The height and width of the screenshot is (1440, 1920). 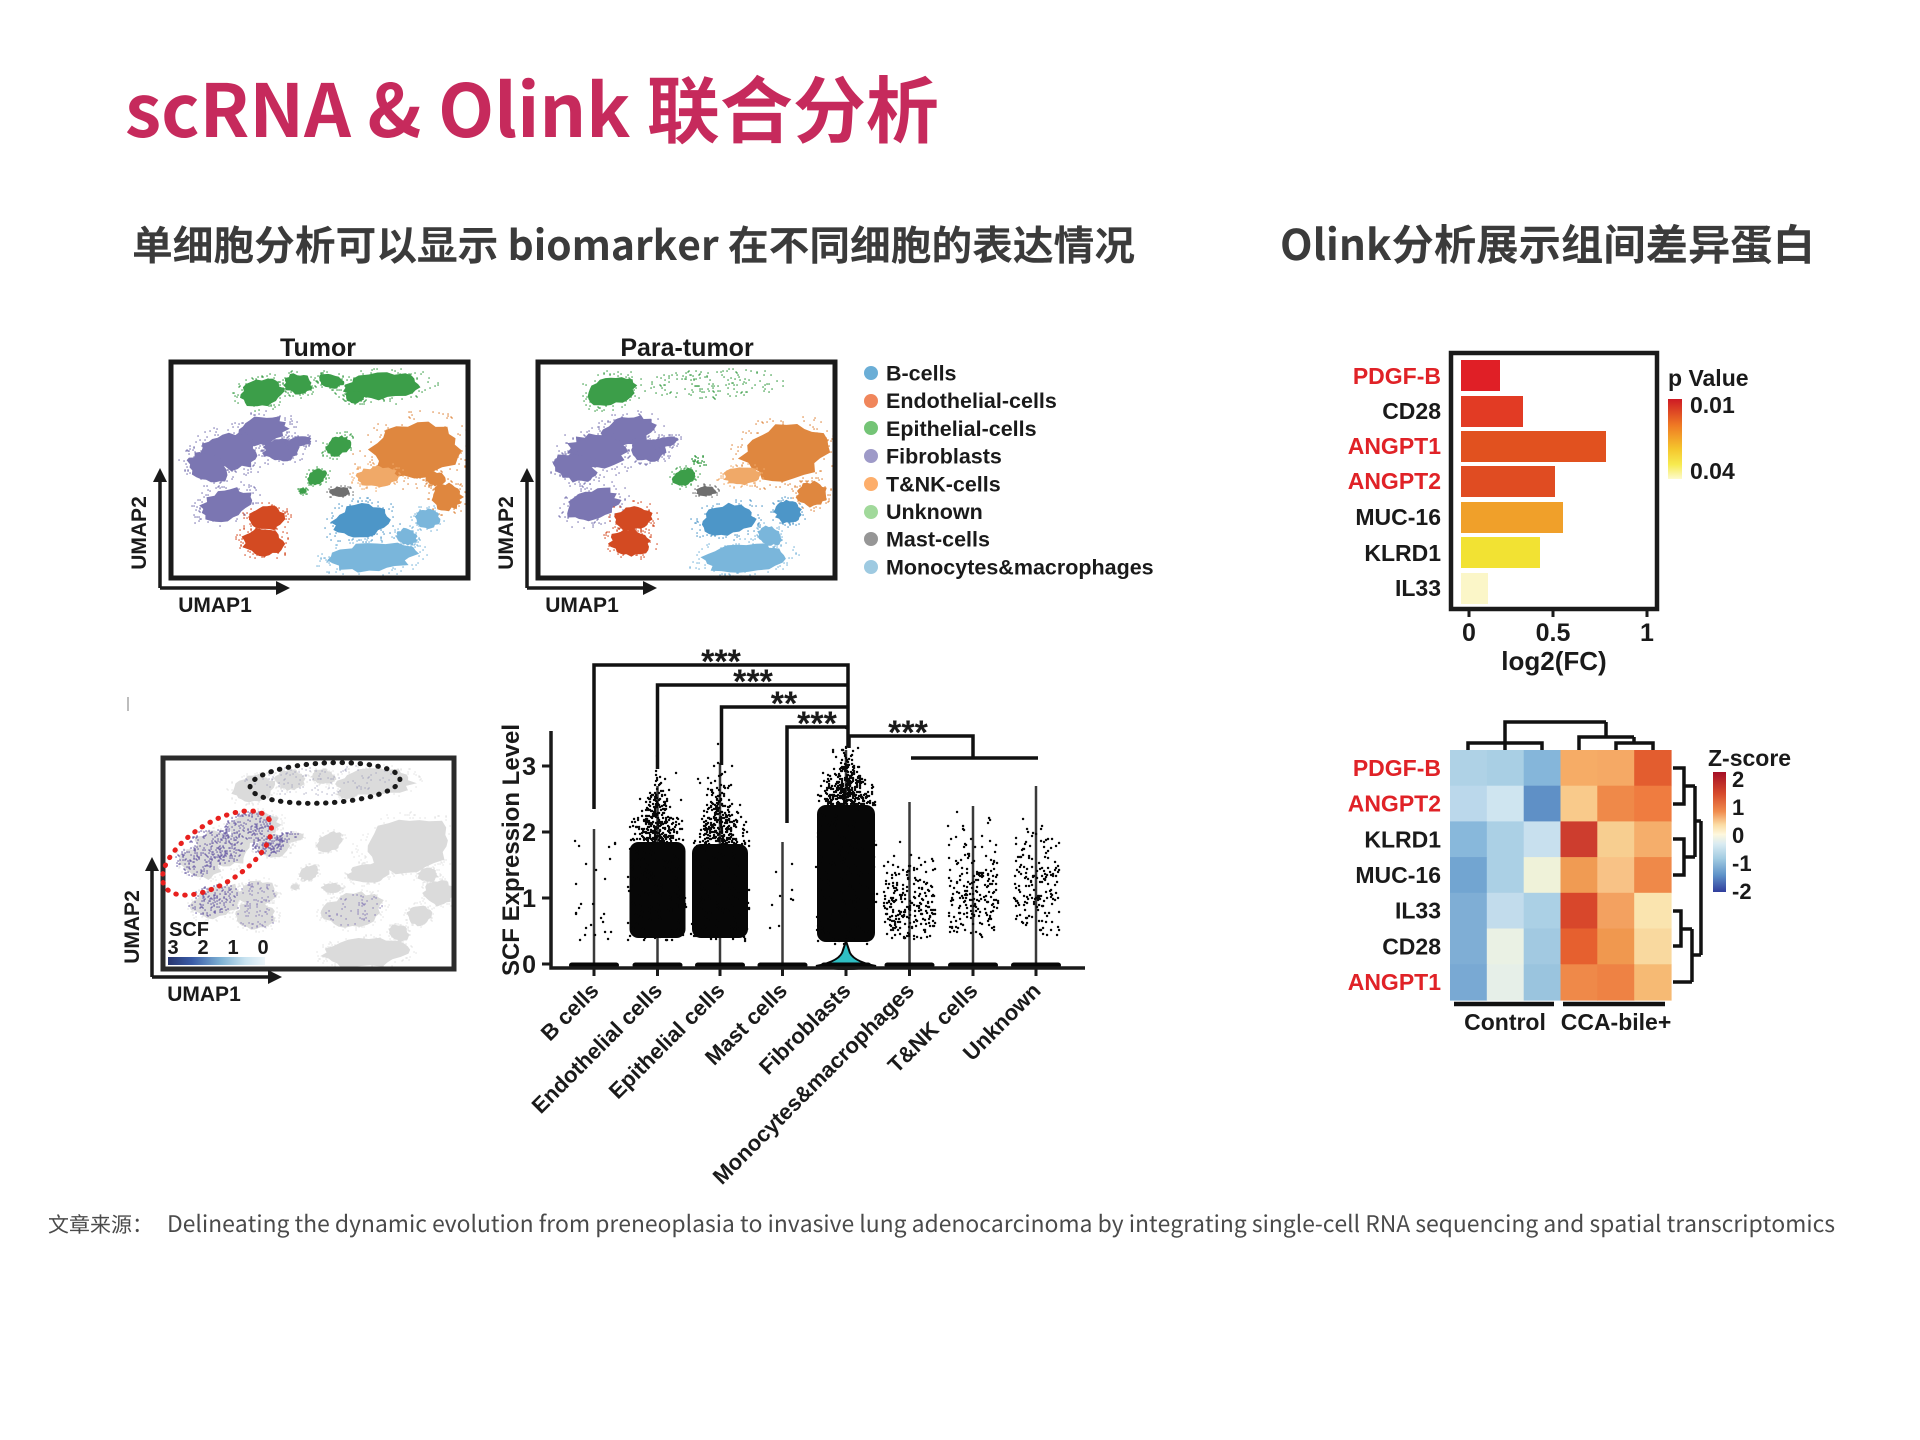 I want to click on svg-text: Z-score, so click(x=1749, y=758).